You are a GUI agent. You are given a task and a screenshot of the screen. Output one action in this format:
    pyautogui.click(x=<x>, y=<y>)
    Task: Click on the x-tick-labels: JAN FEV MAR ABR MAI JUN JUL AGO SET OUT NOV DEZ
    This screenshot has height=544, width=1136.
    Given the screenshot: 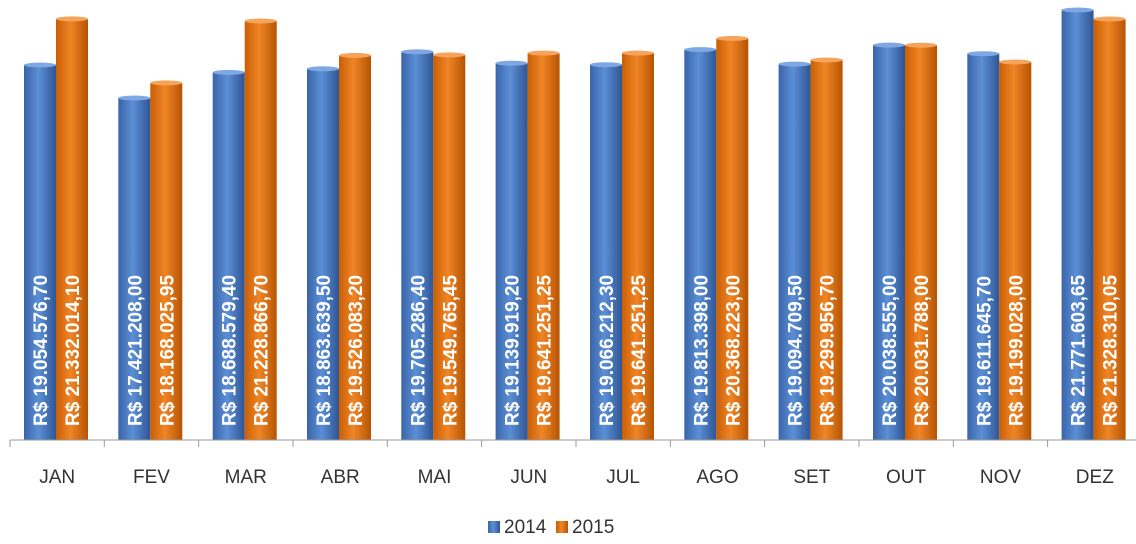 What is the action you would take?
    pyautogui.click(x=576, y=477)
    